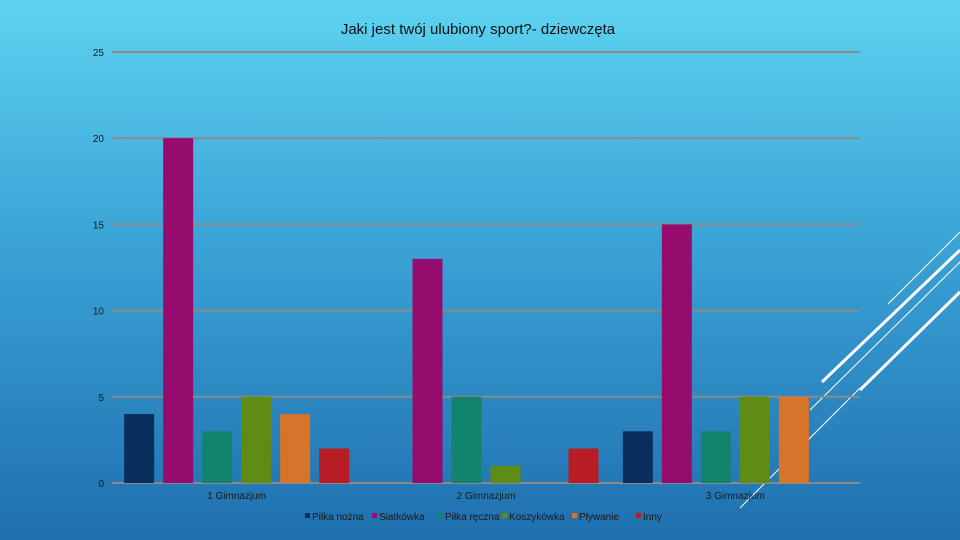  I want to click on y-tick-label: 15, so click(99, 225).